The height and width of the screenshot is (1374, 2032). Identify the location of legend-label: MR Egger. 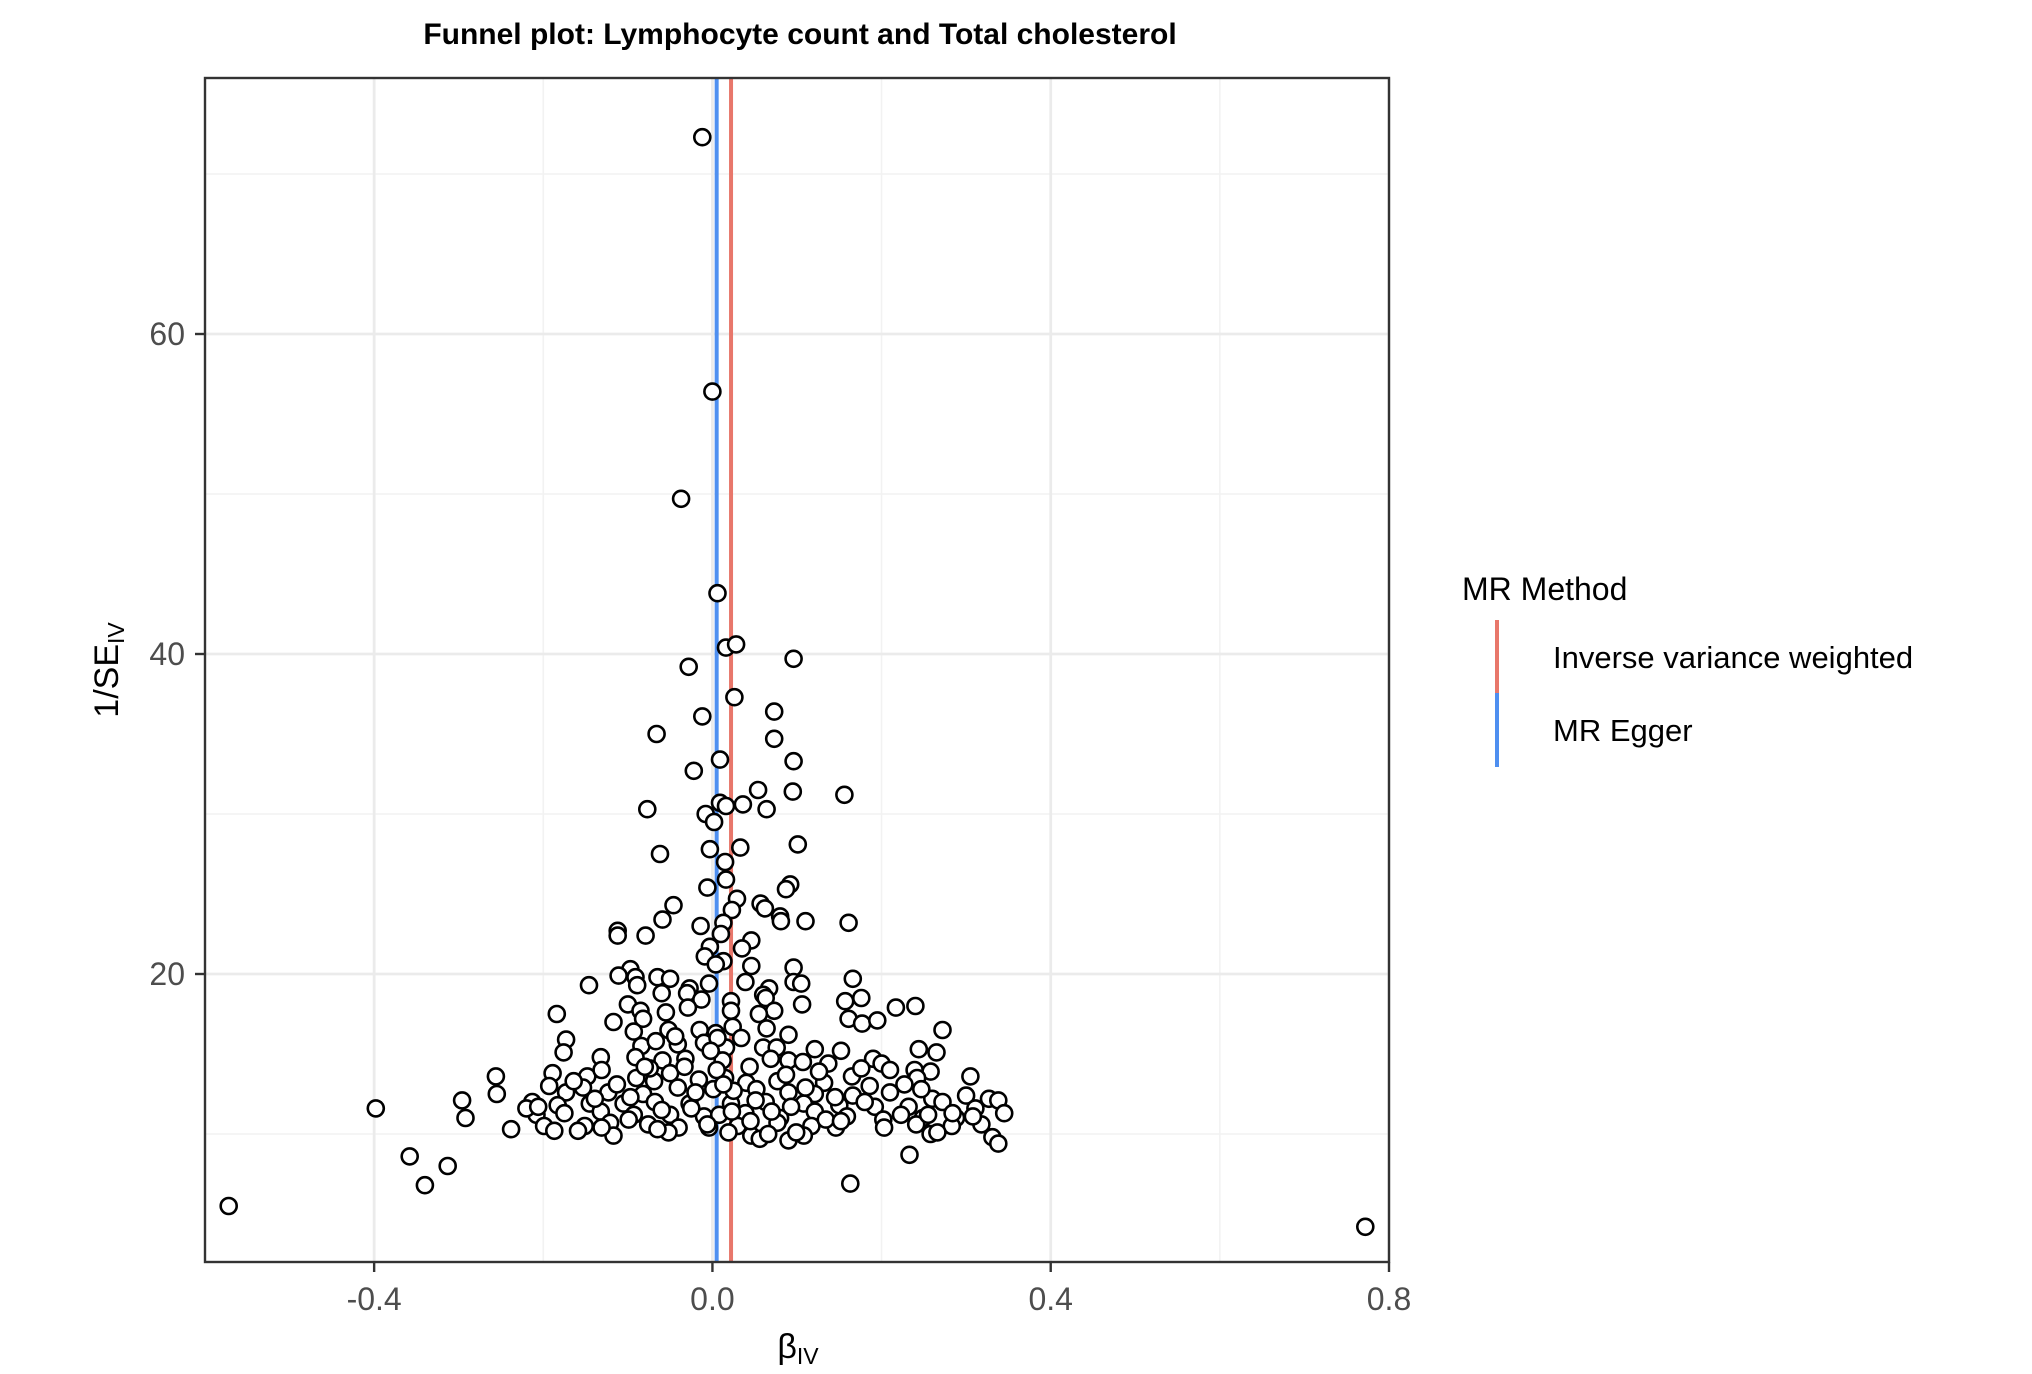
(1623, 730).